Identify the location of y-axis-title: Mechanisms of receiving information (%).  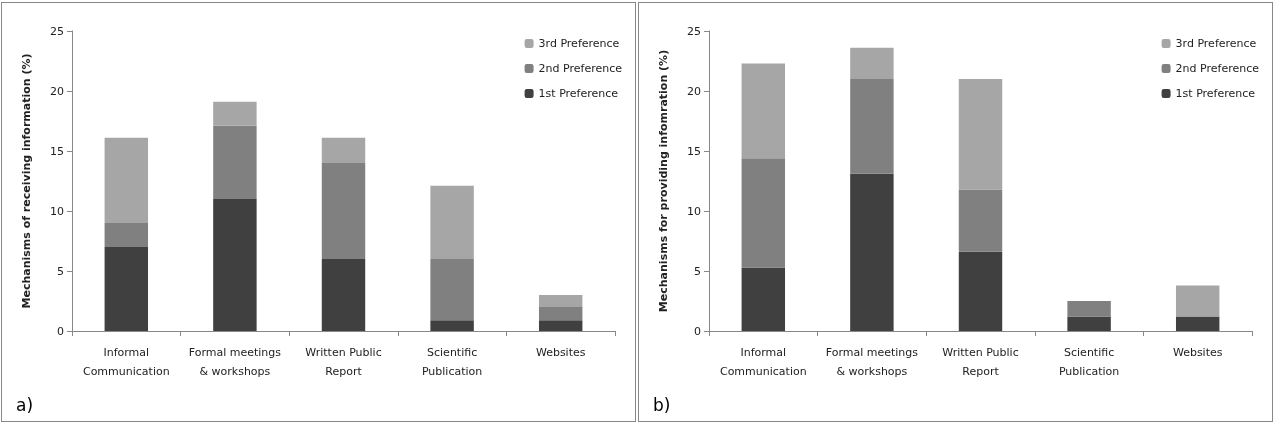
(26, 181).